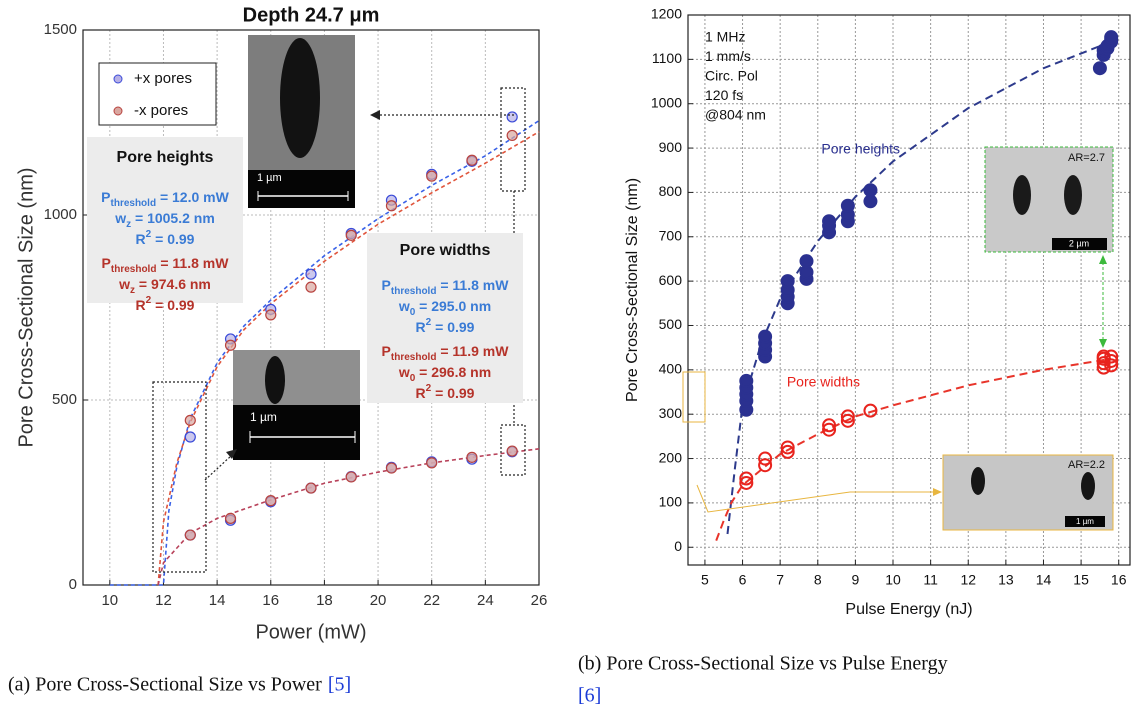 The height and width of the screenshot is (710, 1142). What do you see at coordinates (163, 78) in the screenshot?
I see `legend-label: +x pores` at bounding box center [163, 78].